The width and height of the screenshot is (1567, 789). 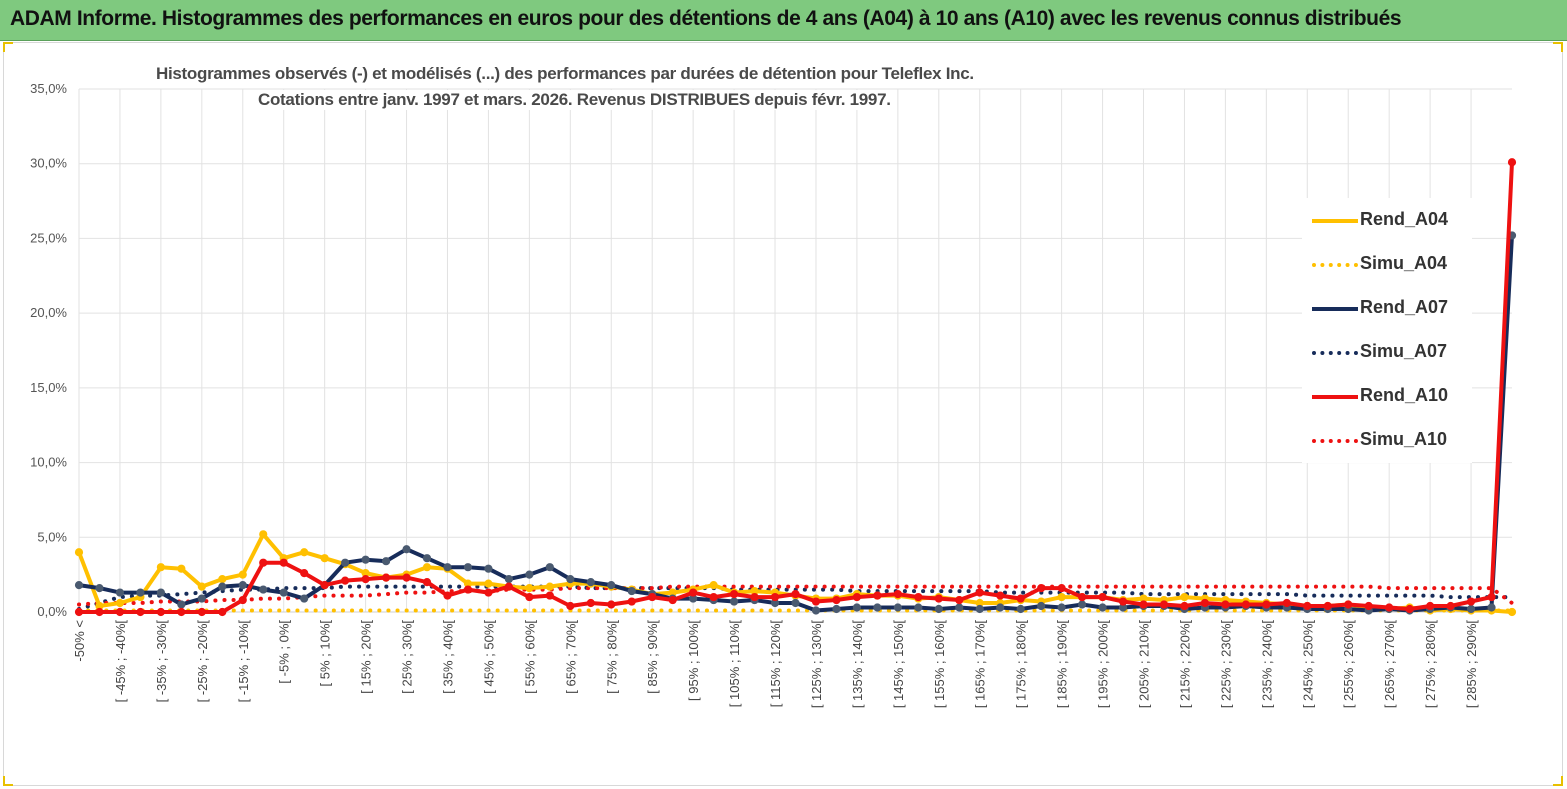 What do you see at coordinates (980, 664) in the screenshot?
I see `x-tick-label: [ 165% ; 170%[` at bounding box center [980, 664].